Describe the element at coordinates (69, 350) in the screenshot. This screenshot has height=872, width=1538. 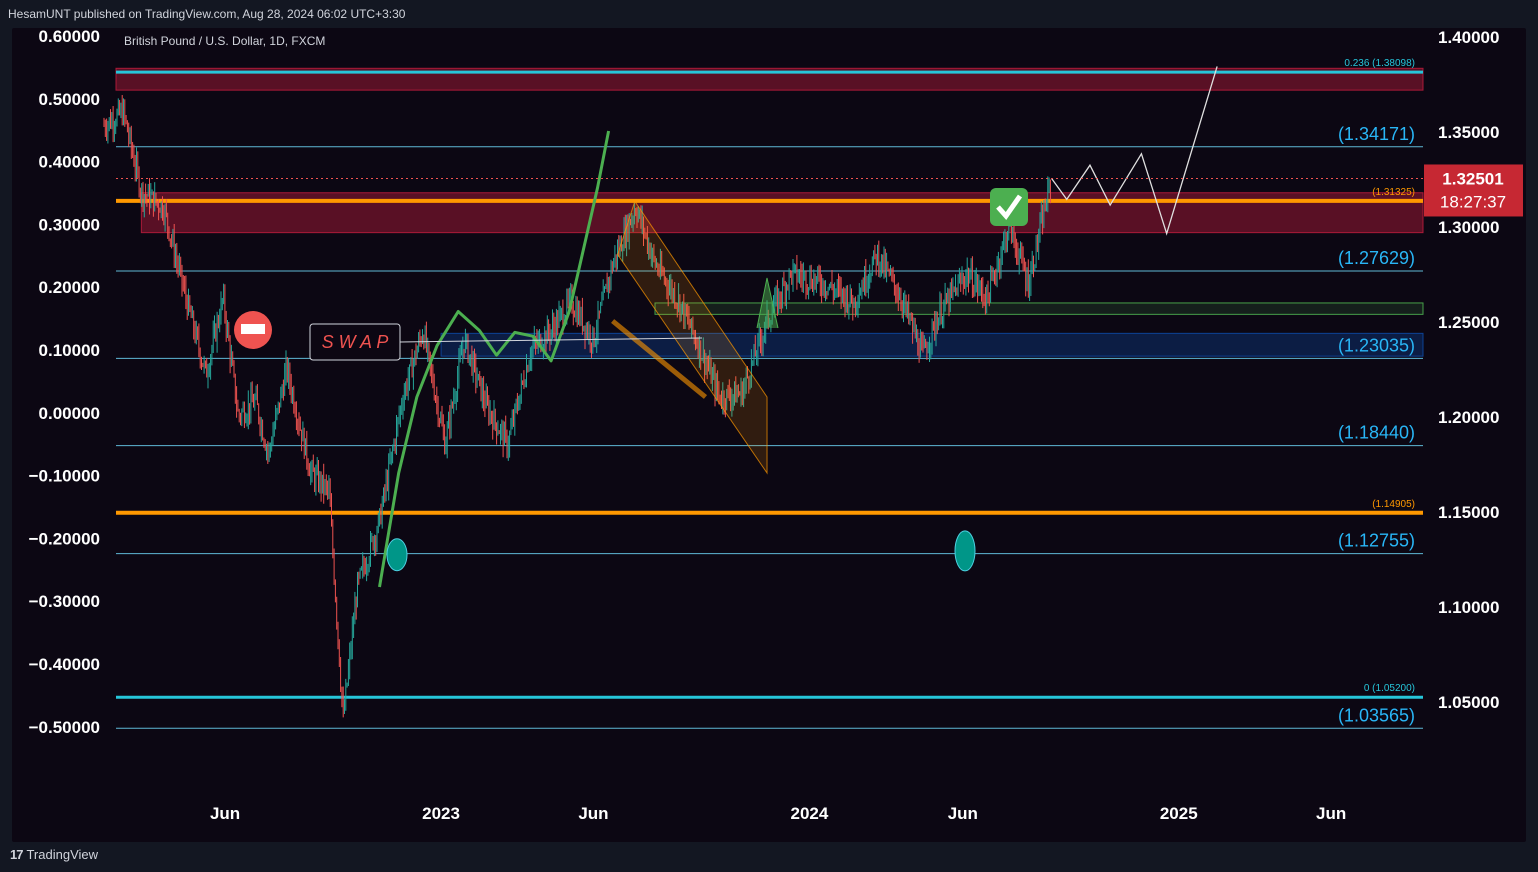
I see `left-axis-tick: 0.10000` at that location.